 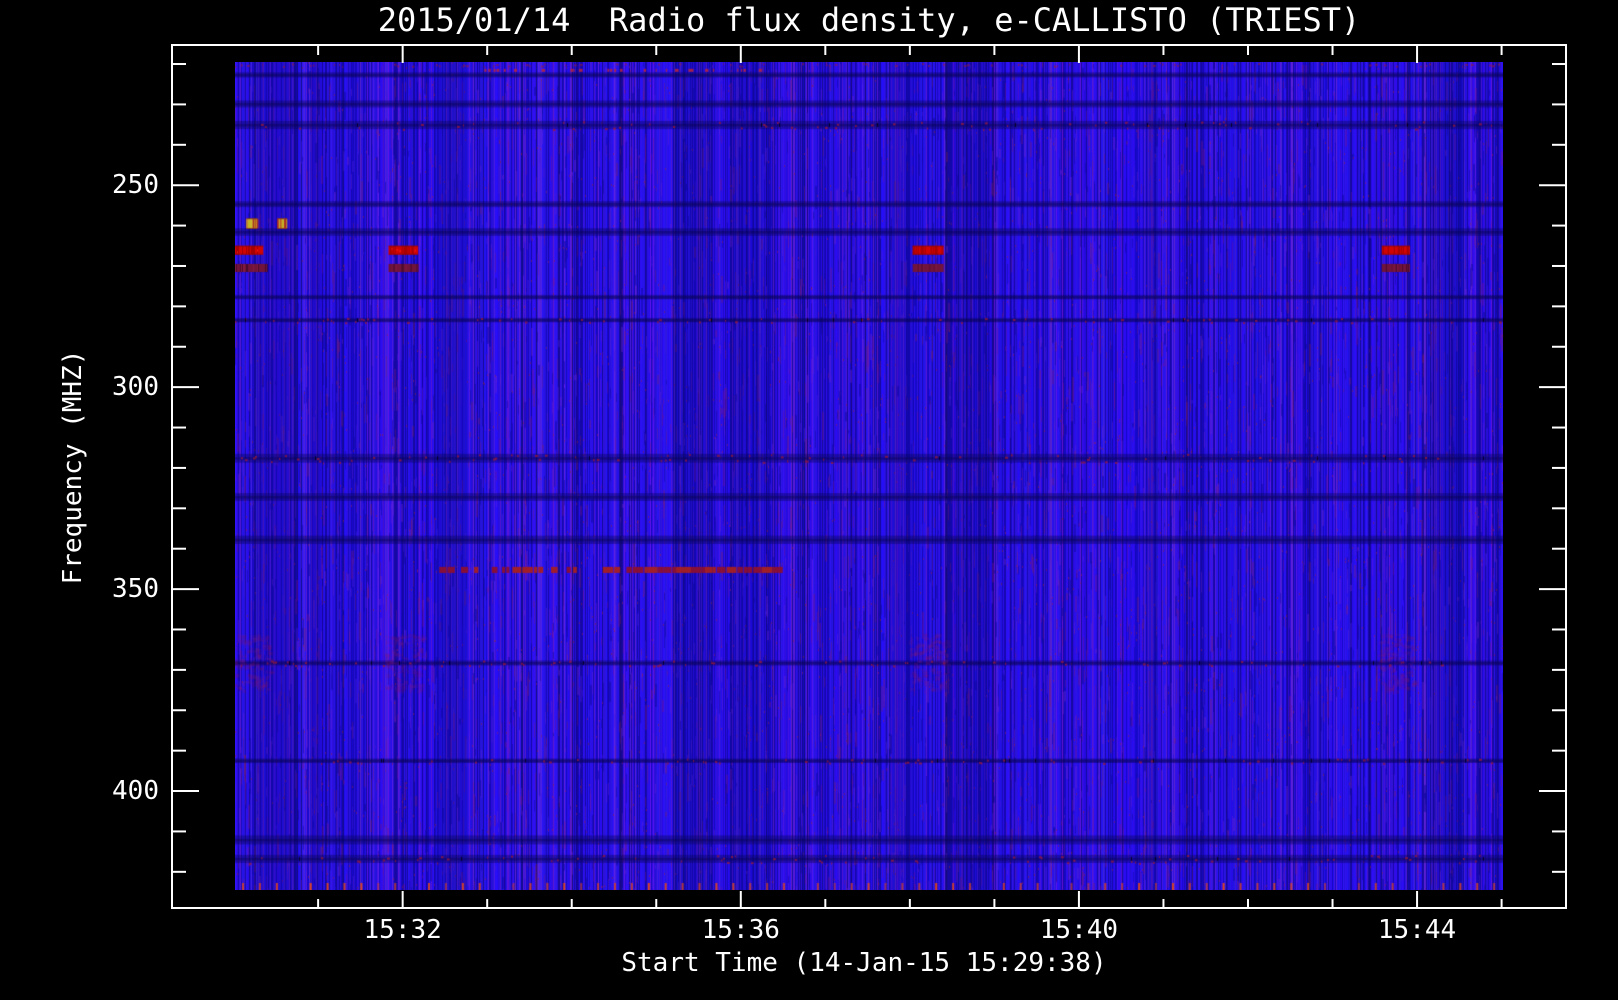 I want to click on x-tick-label: 15:36, so click(x=740, y=930).